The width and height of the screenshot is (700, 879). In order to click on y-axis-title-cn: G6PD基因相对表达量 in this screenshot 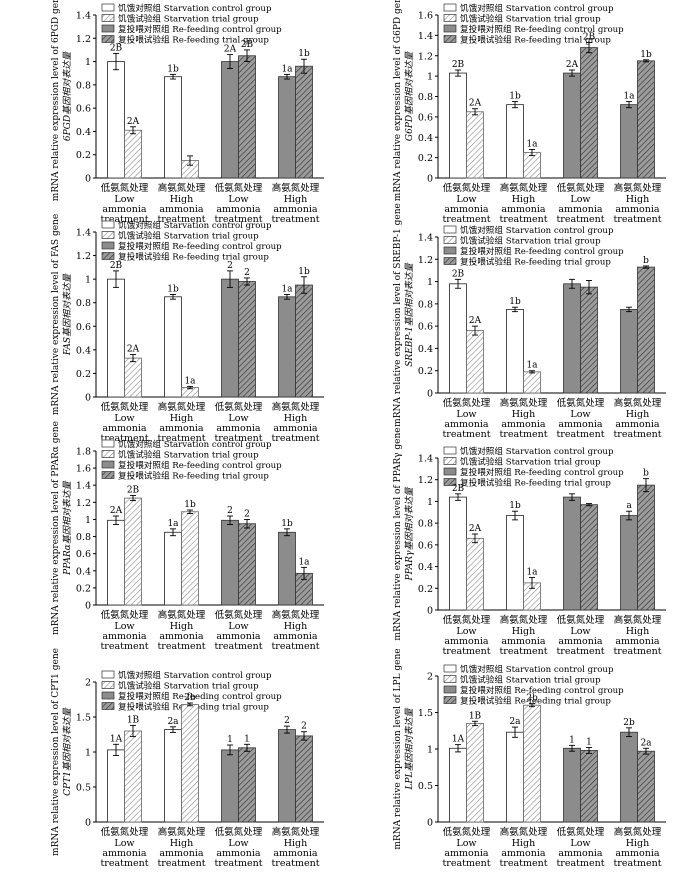, I will do `click(409, 96)`.